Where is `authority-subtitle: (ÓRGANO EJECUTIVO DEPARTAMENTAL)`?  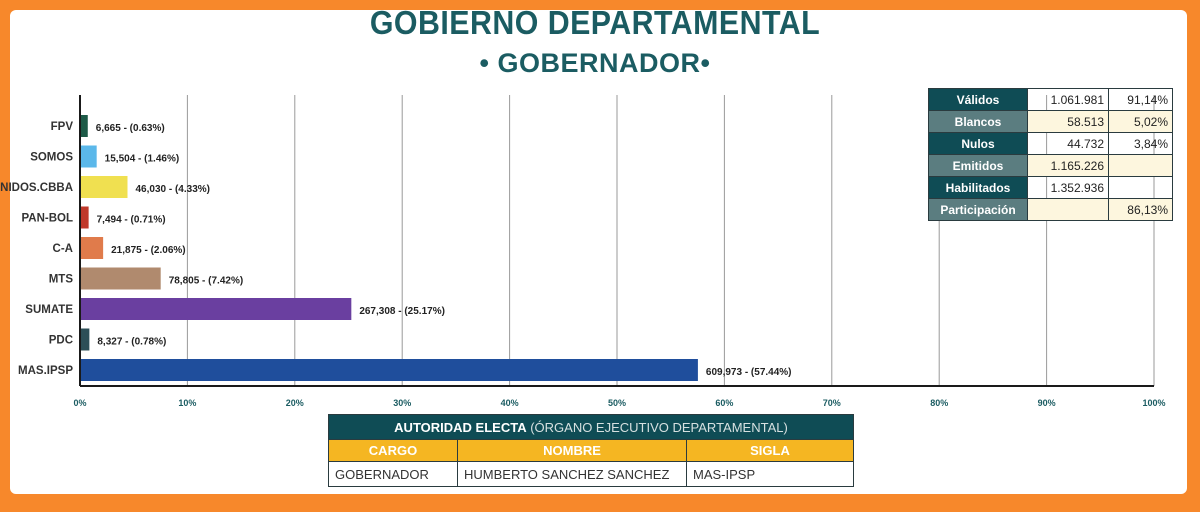 authority-subtitle: (ÓRGANO EJECUTIVO DEPARTAMENTAL) is located at coordinates (659, 427).